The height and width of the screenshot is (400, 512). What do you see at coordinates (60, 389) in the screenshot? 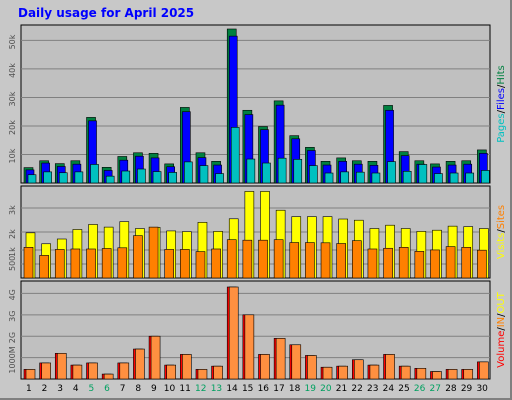
I see `x-tick-label: 3` at bounding box center [60, 389].